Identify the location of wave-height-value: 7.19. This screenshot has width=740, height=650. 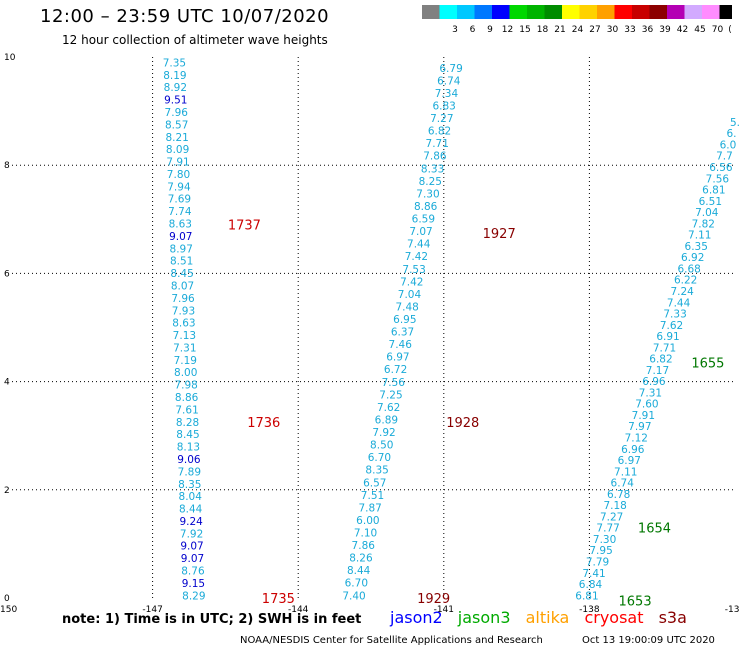
(185, 361).